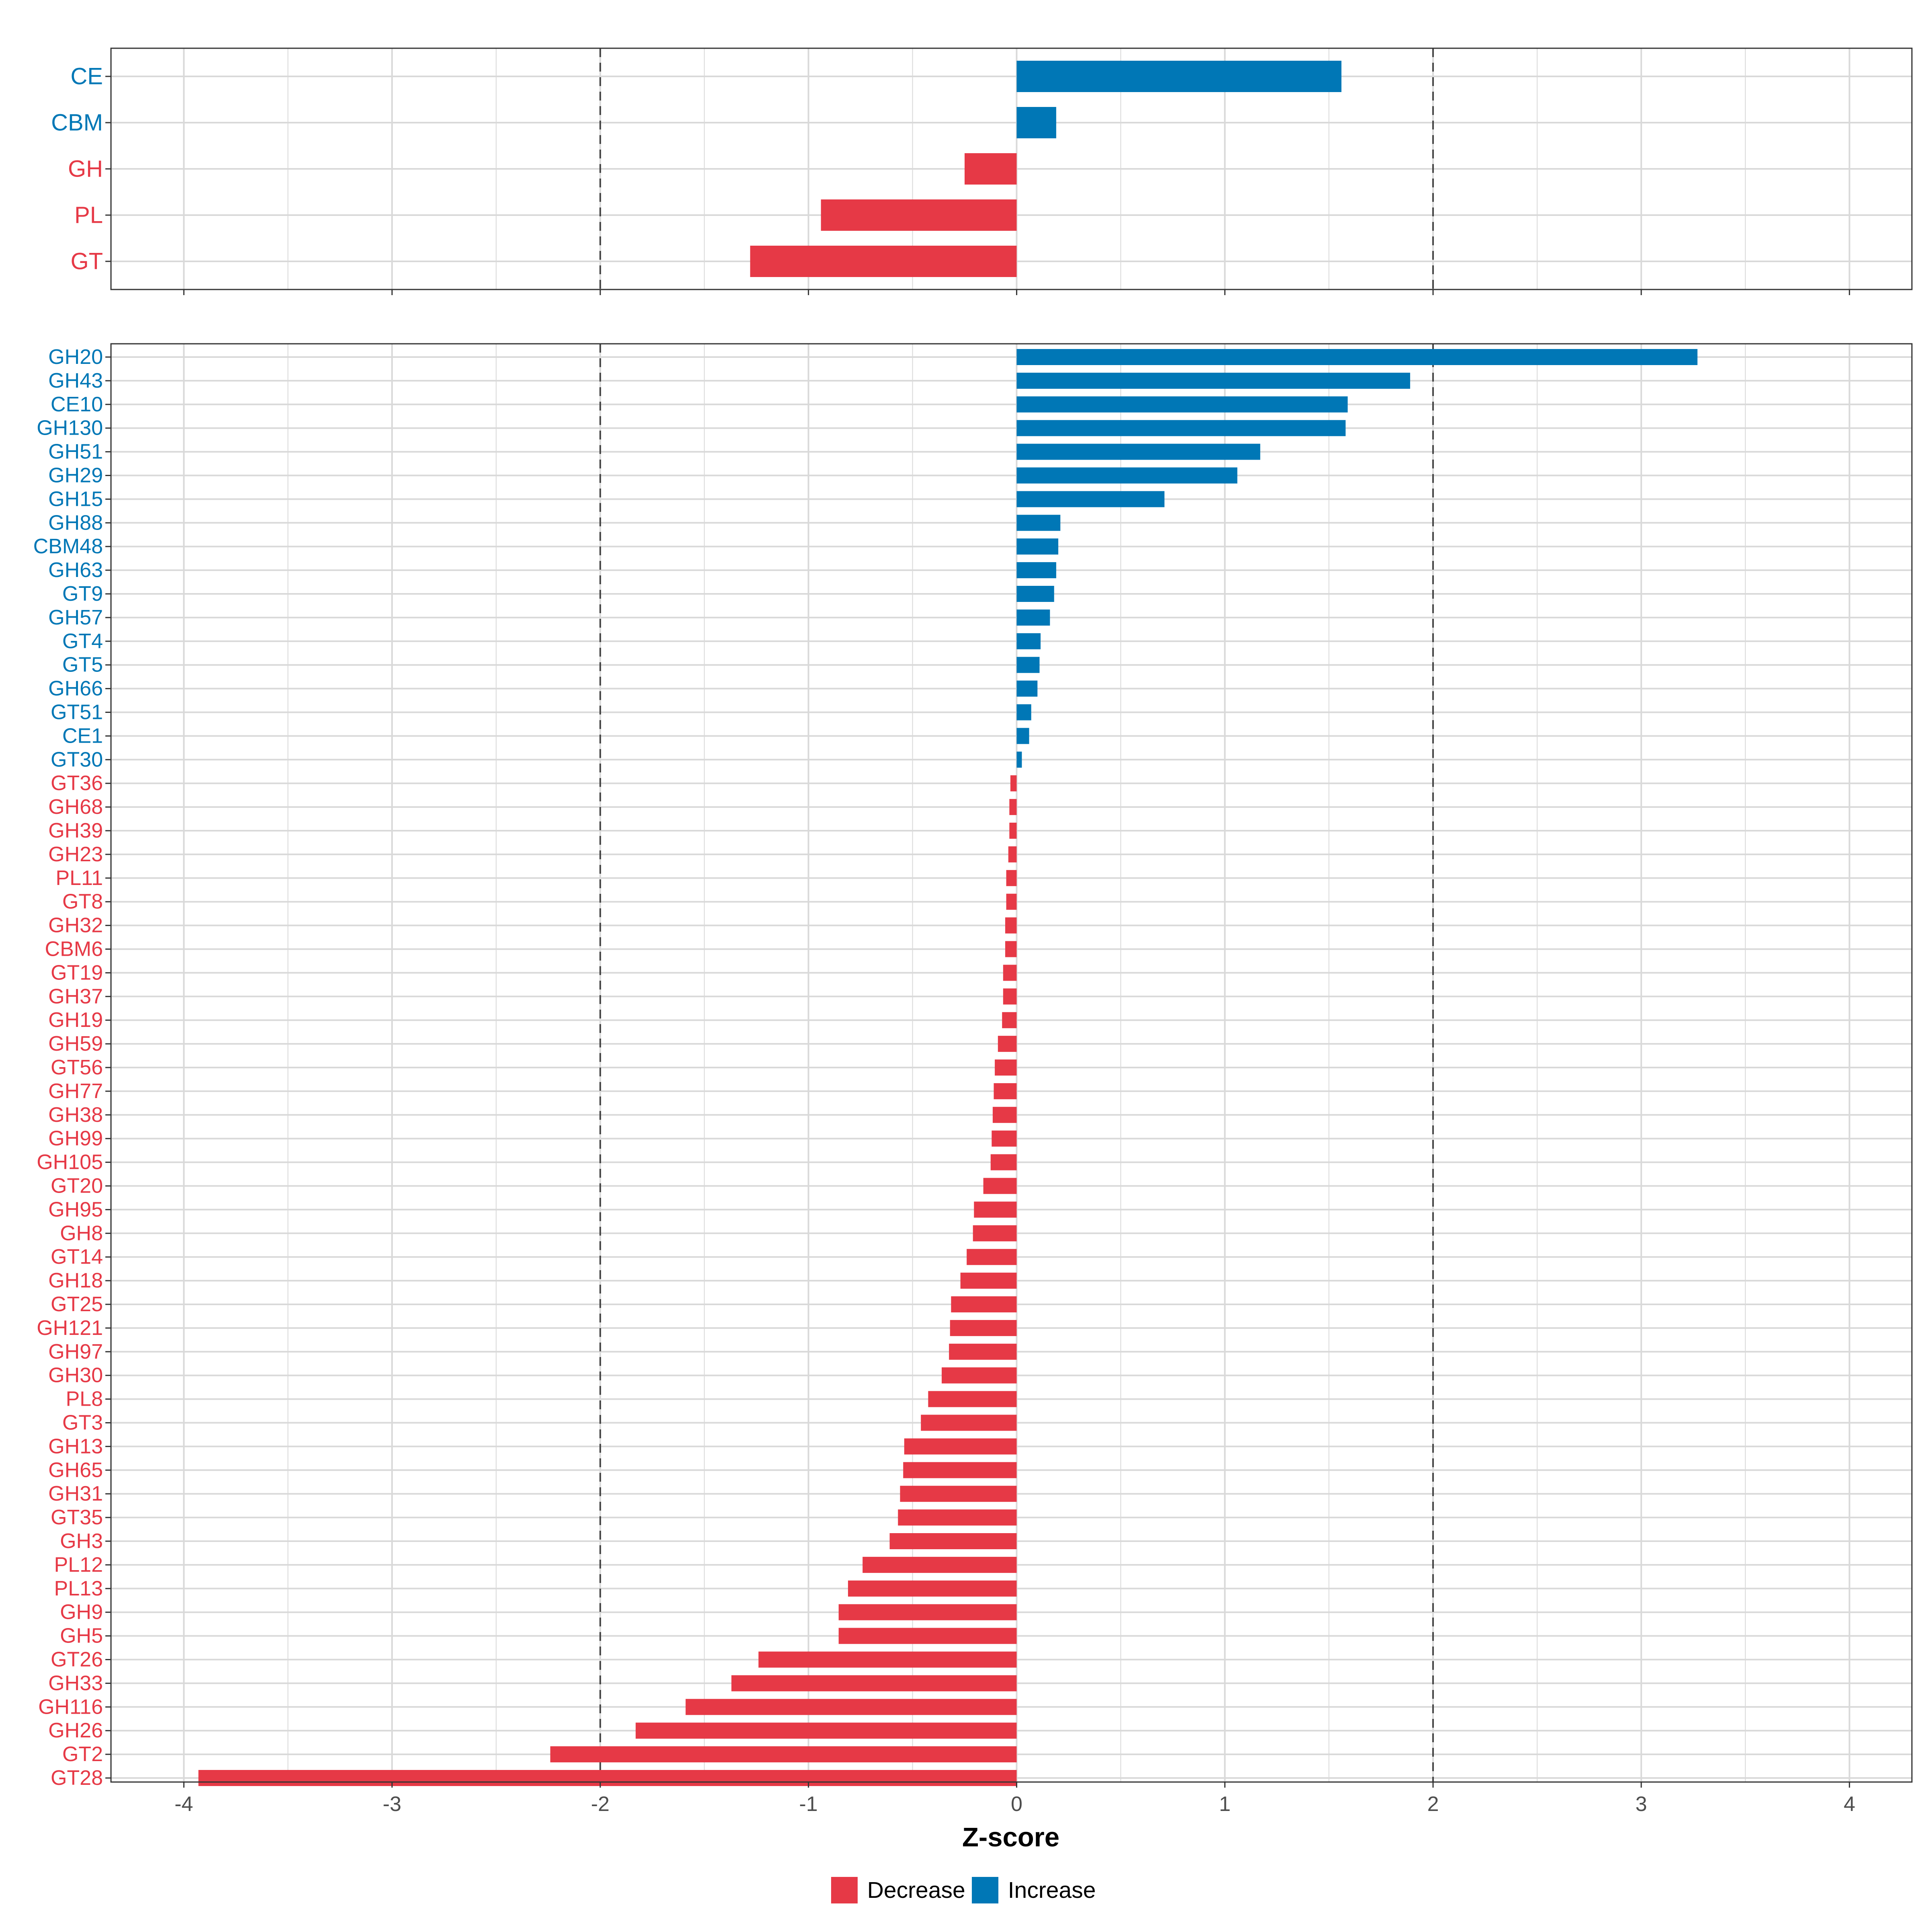 The image size is (1930, 1932). What do you see at coordinates (75, 1375) in the screenshot?
I see `category-label-gh30: GH30` at bounding box center [75, 1375].